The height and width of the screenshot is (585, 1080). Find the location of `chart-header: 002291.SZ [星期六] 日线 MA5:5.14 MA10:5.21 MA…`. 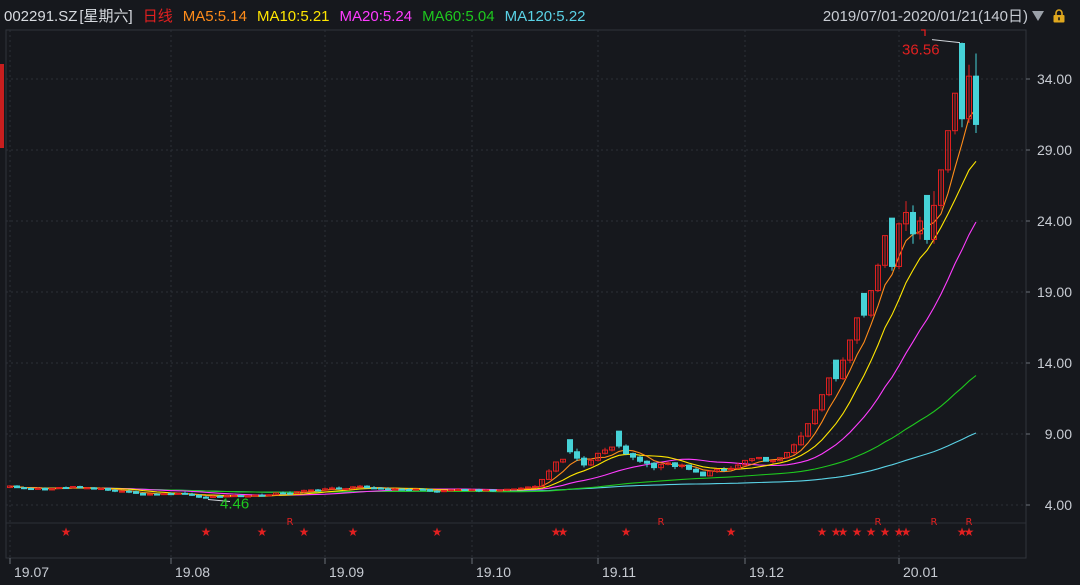

chart-header: 002291.SZ [星期六] 日线 MA5:5.14 MA10:5.21 MA… is located at coordinates (295, 17).